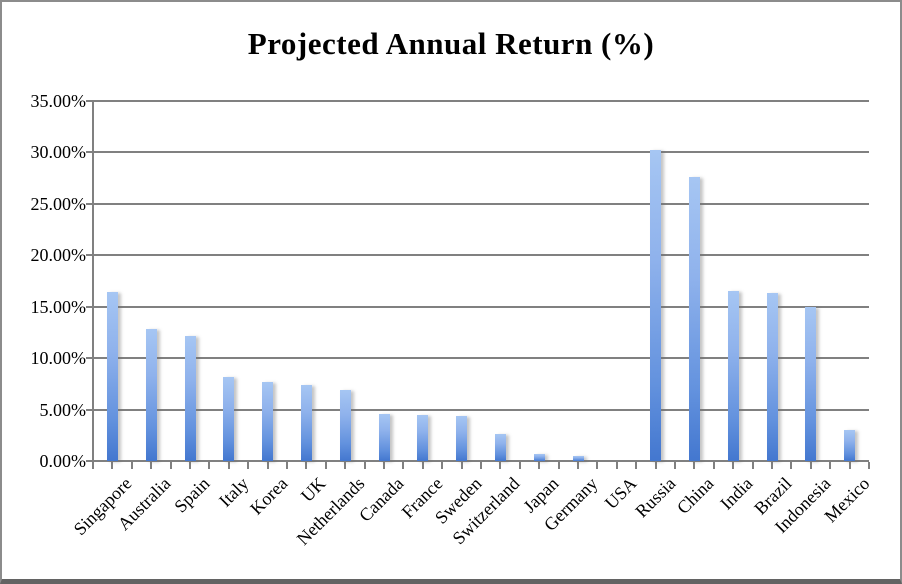  I want to click on bar-brazil, so click(772, 377).